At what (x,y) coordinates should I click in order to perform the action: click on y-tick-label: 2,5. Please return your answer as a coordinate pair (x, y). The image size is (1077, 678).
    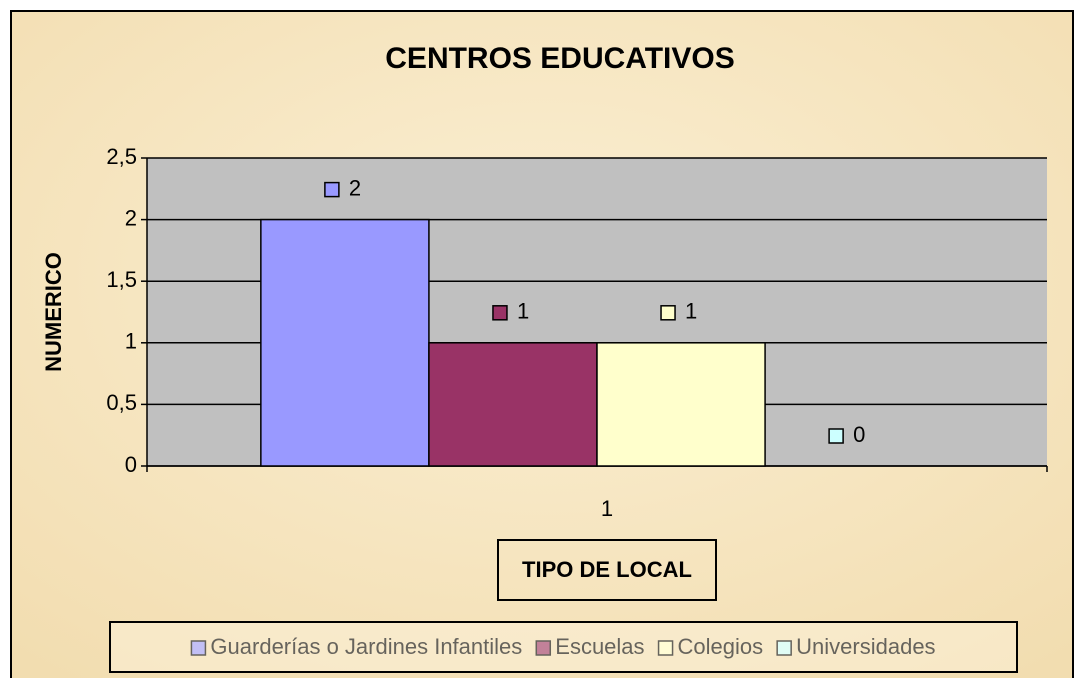
    Looking at the image, I should click on (121, 156).